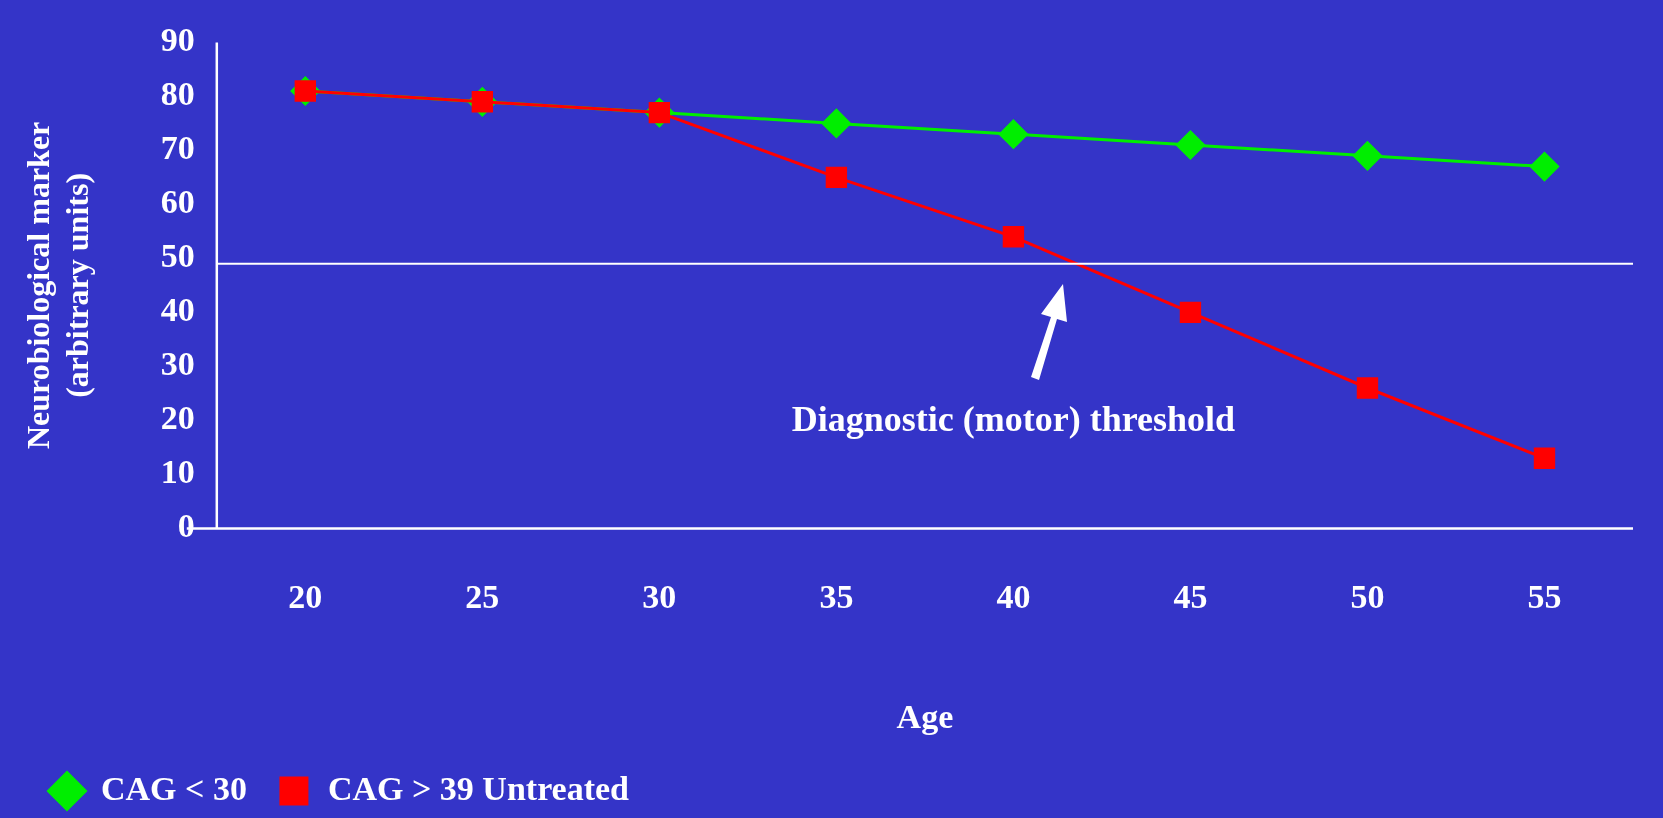 This screenshot has width=1663, height=818. I want to click on x-tick-label: 50, so click(1367, 596).